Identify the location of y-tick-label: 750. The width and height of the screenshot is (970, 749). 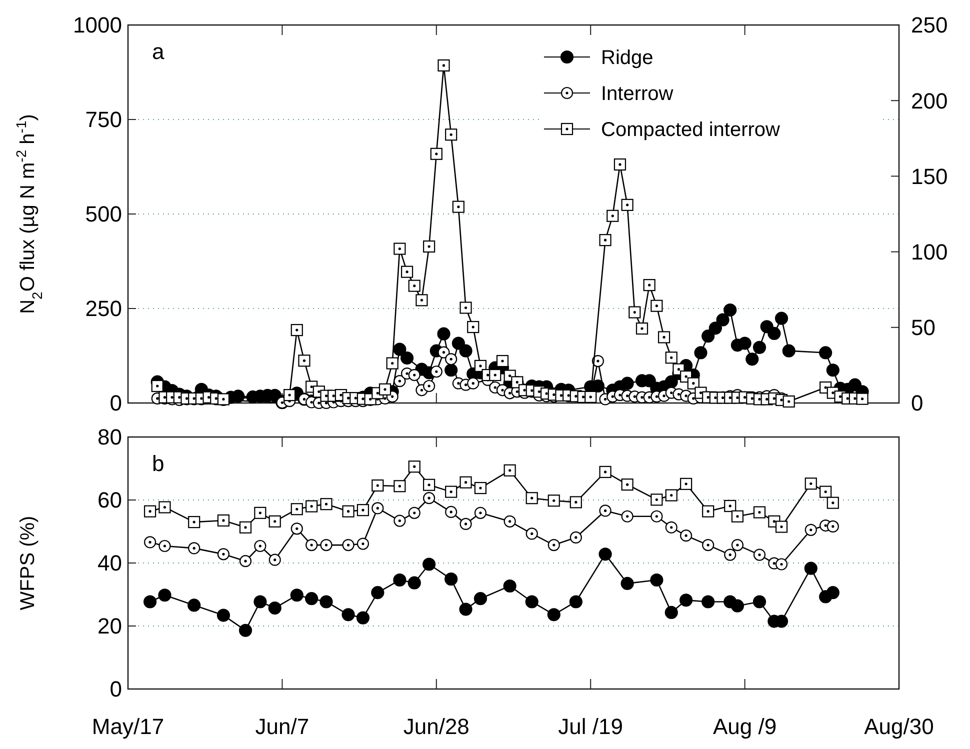
(103, 119).